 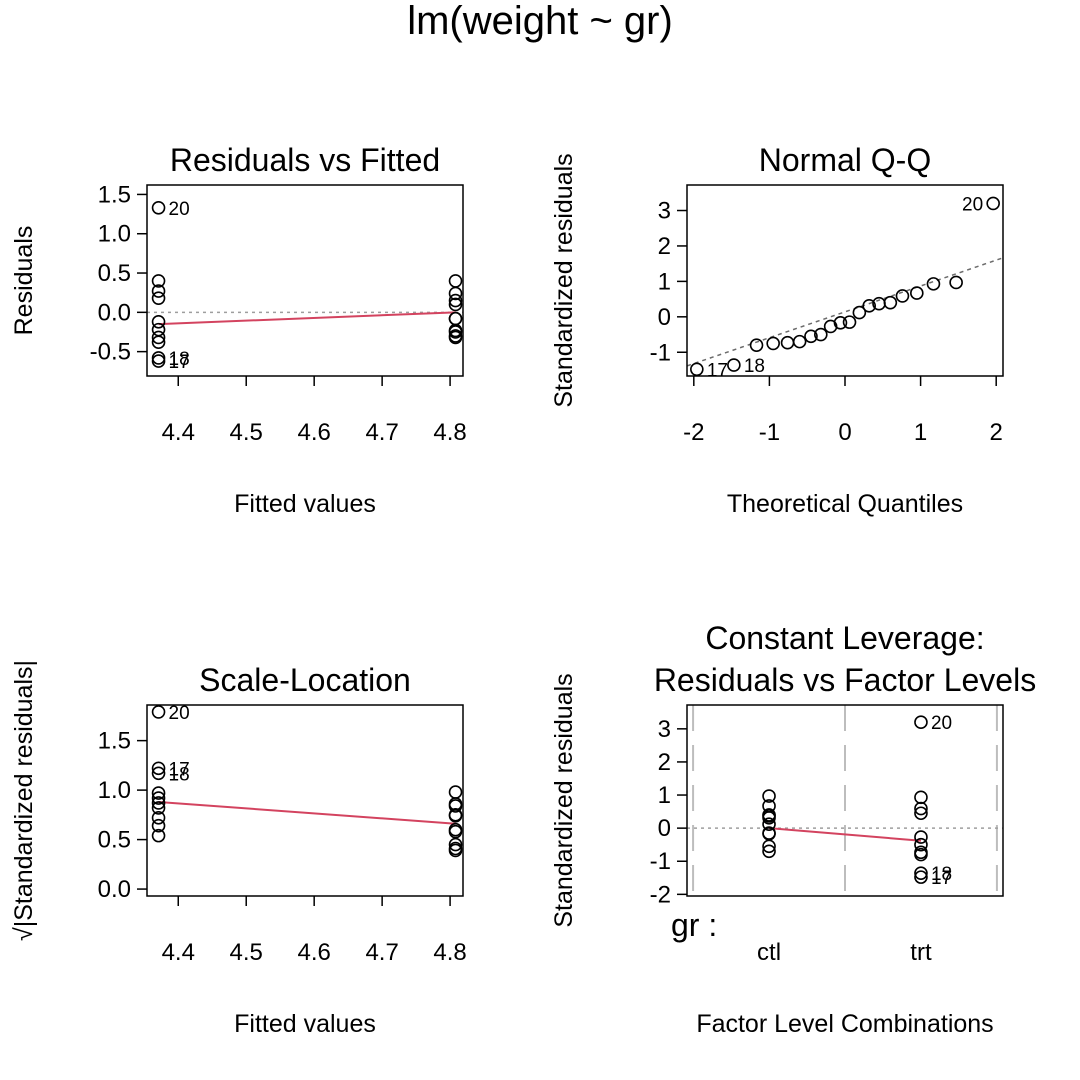 I want to click on panel-title: Normal Q-Q, so click(x=845, y=160).